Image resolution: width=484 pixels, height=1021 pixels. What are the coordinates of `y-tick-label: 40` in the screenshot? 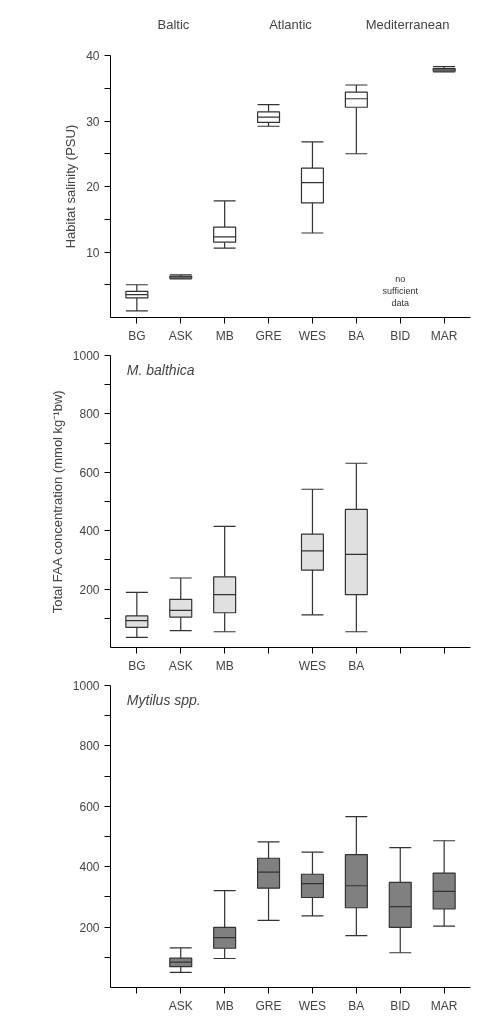 It's located at (93, 56).